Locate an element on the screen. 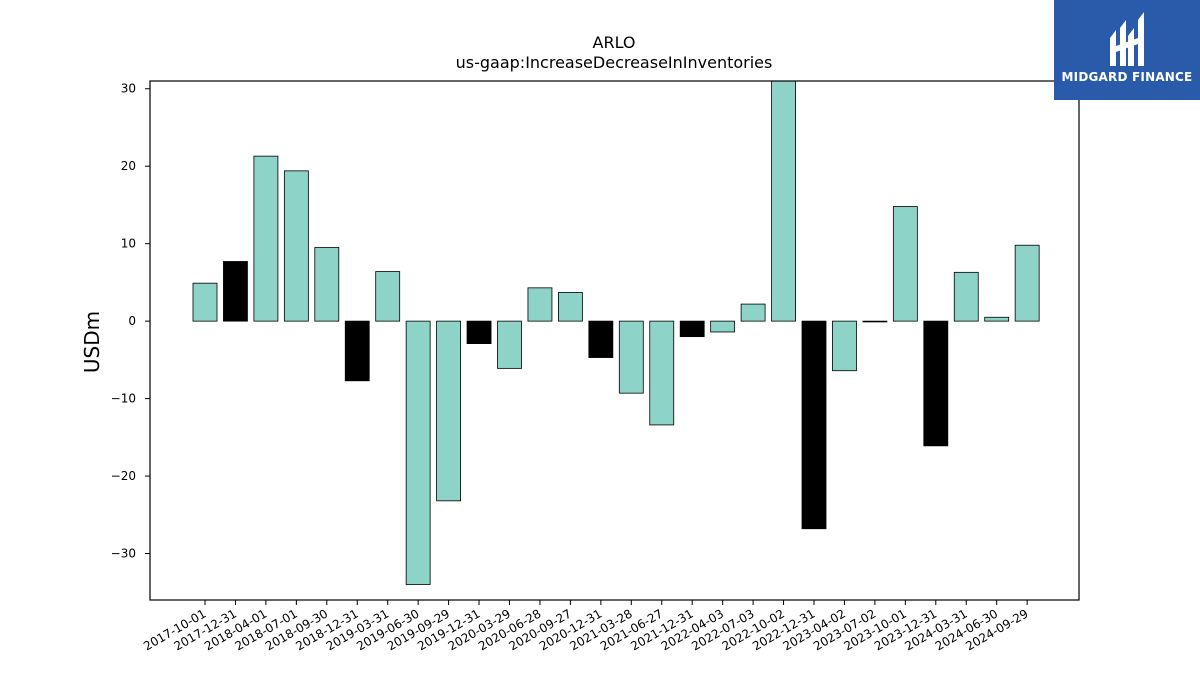  midgard-logo-icon is located at coordinates (1127, 39).